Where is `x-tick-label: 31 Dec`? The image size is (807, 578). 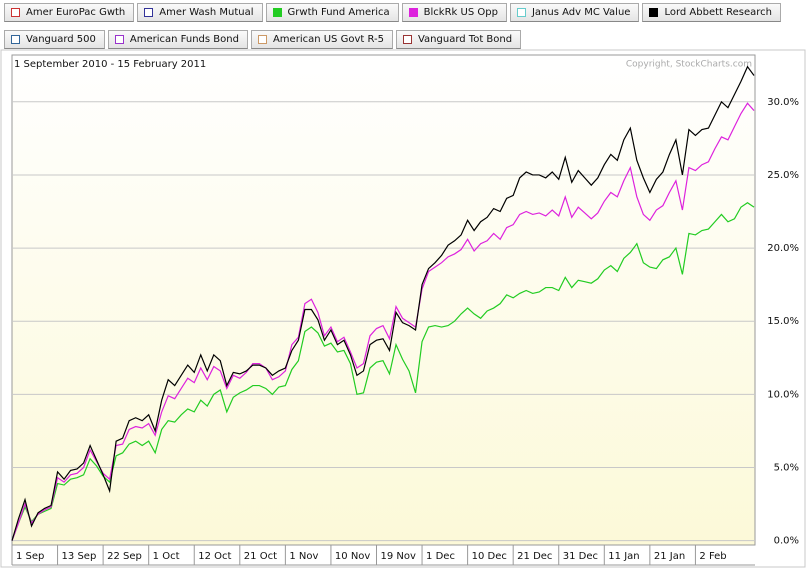 x-tick-label: 31 Dec is located at coordinates (580, 556).